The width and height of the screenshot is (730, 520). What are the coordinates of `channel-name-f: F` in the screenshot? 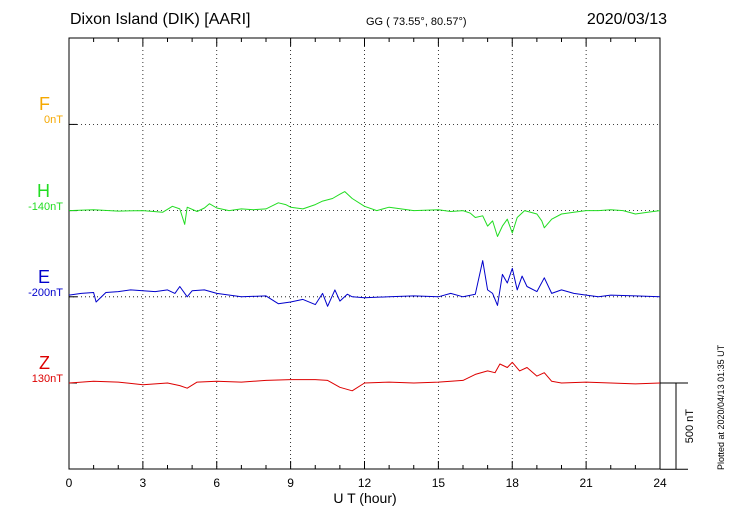 It's located at (44, 104).